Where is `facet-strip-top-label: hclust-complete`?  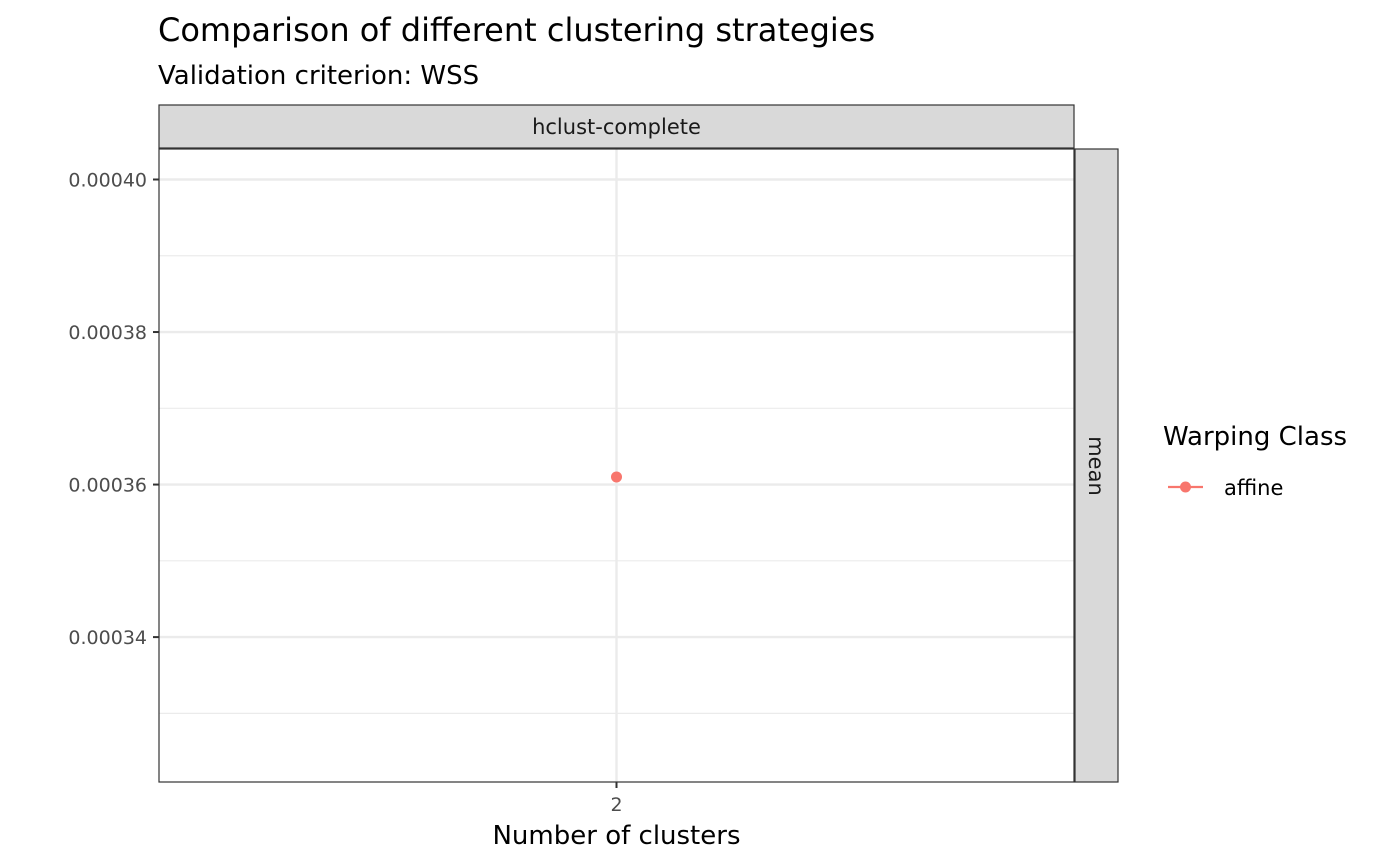
facet-strip-top-label: hclust-complete is located at coordinates (616, 127).